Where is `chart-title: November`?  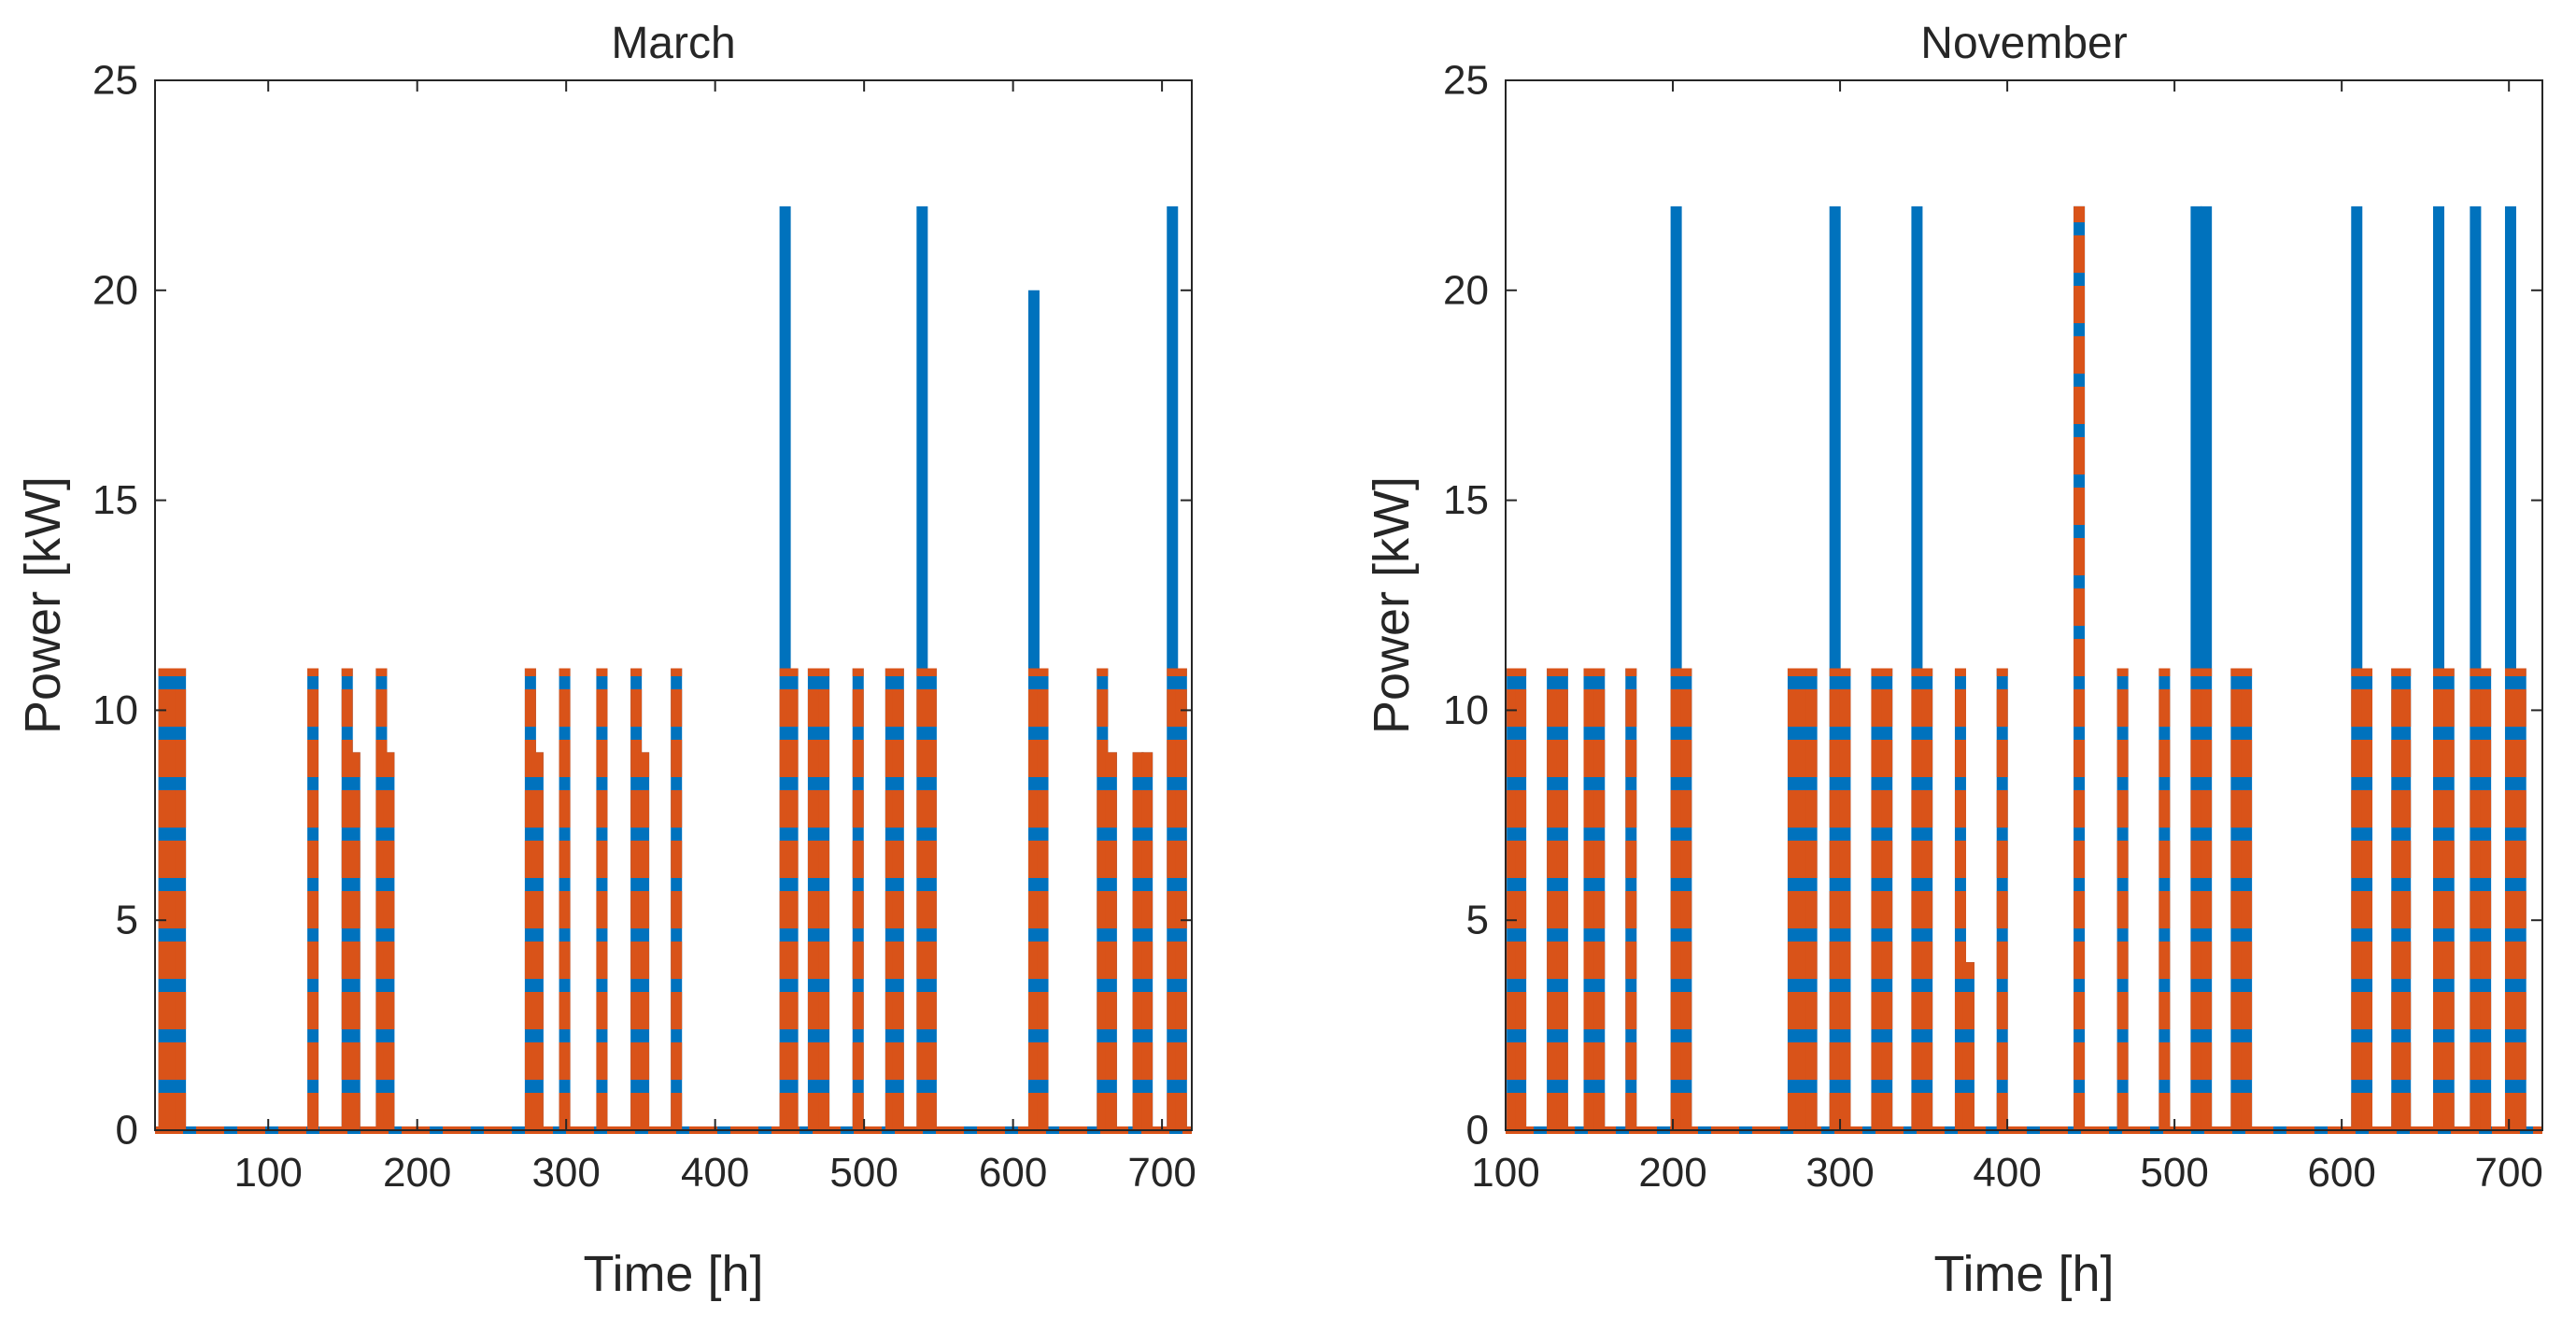
chart-title: November is located at coordinates (2023, 43).